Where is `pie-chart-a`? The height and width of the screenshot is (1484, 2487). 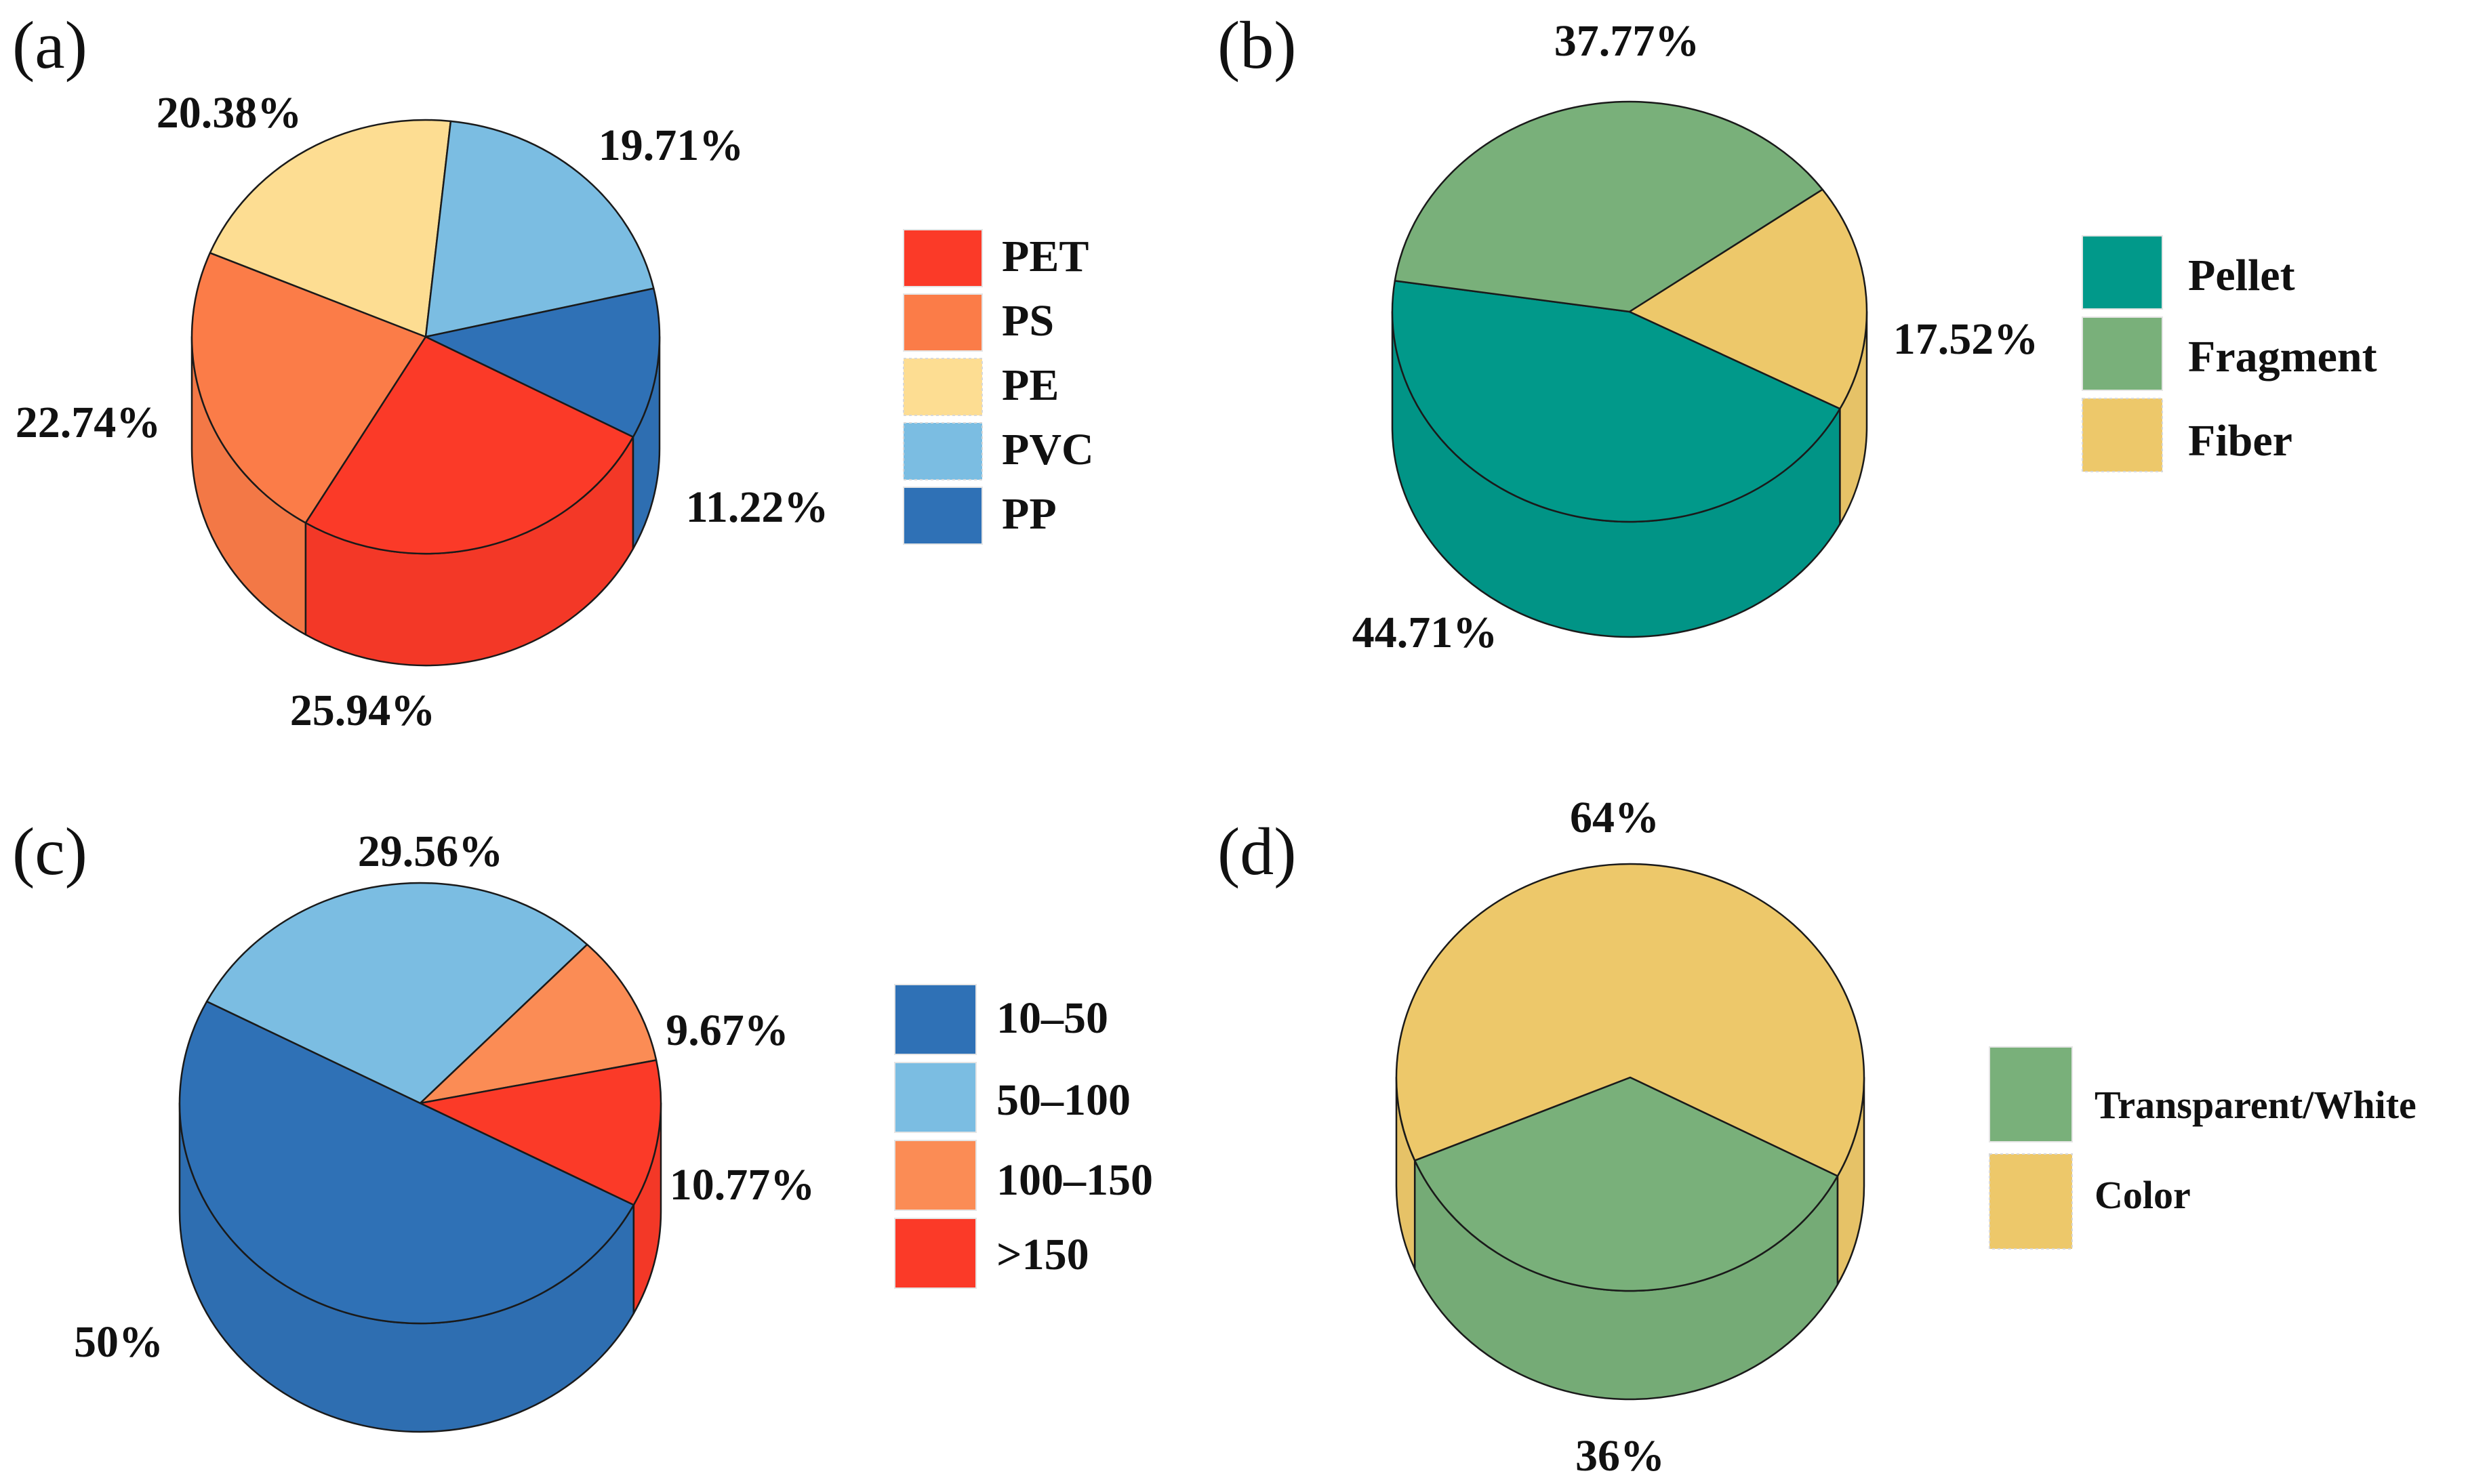
pie-chart-a is located at coordinates (425, 393).